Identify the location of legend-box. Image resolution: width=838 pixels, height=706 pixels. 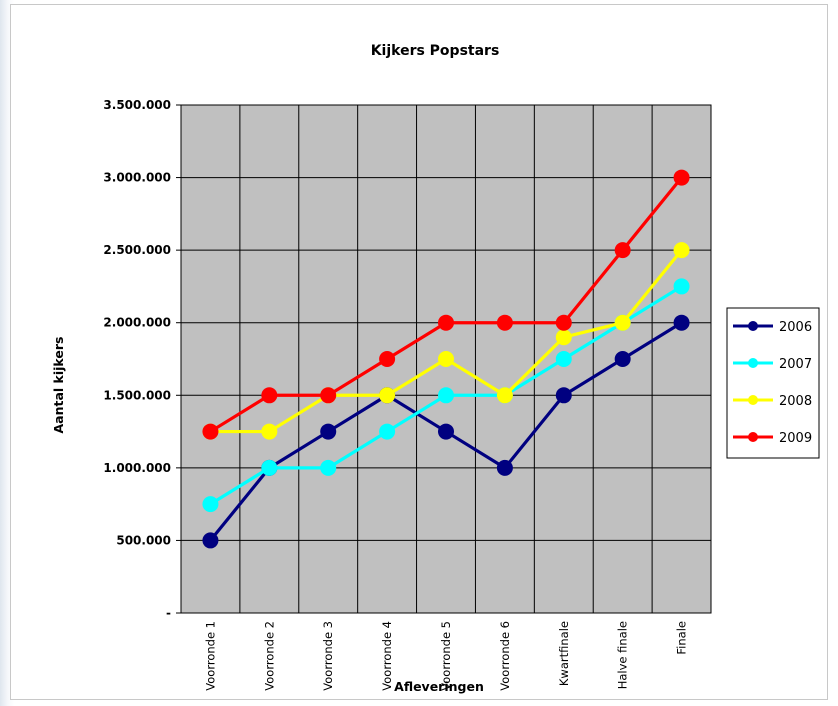
(773, 383).